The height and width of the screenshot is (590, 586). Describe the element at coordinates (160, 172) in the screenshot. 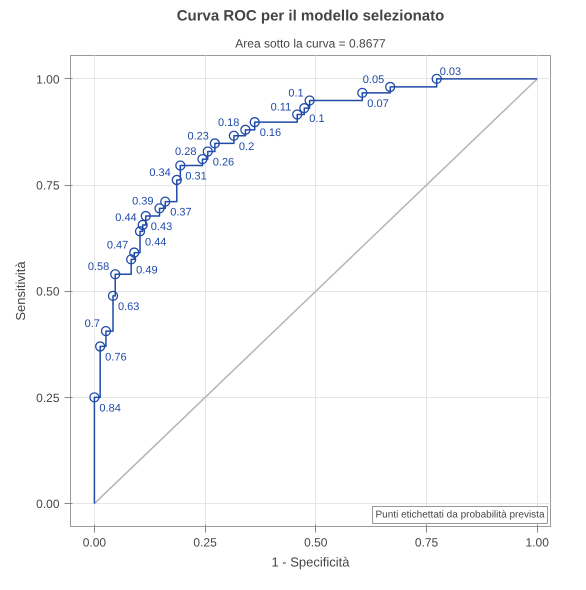

I see `annotation: 0.34` at that location.